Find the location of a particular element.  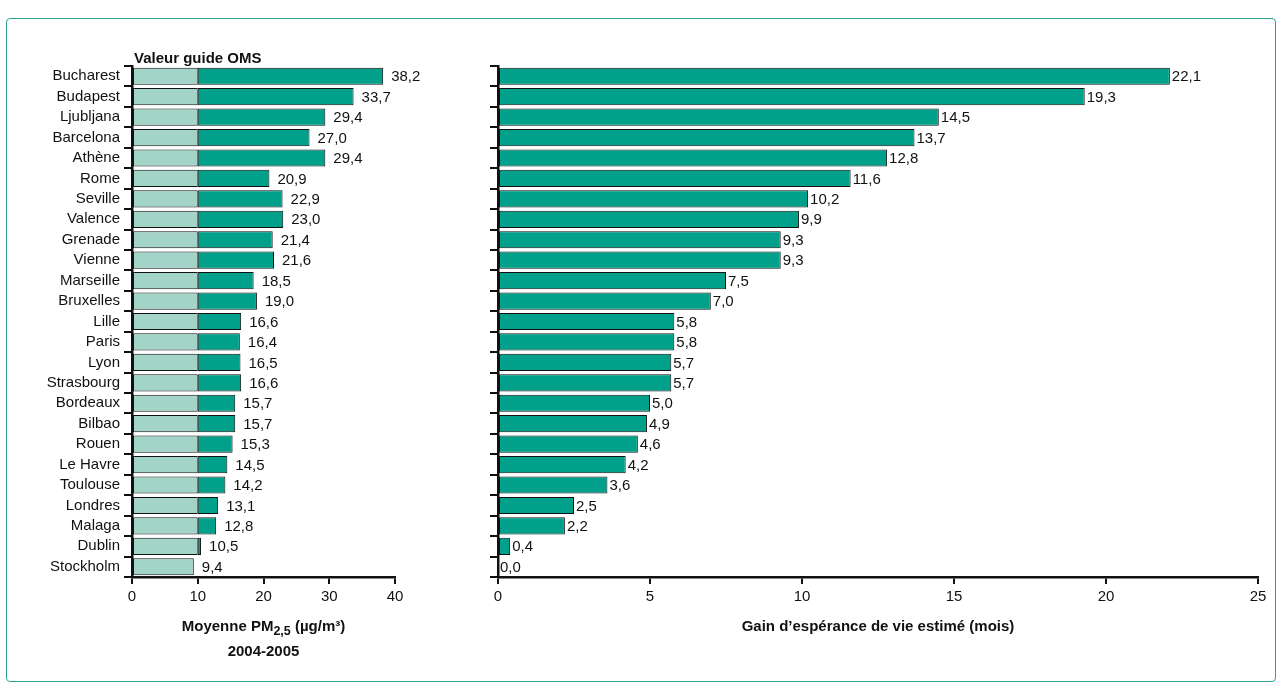

data-label: 3,6 is located at coordinates (620, 485).